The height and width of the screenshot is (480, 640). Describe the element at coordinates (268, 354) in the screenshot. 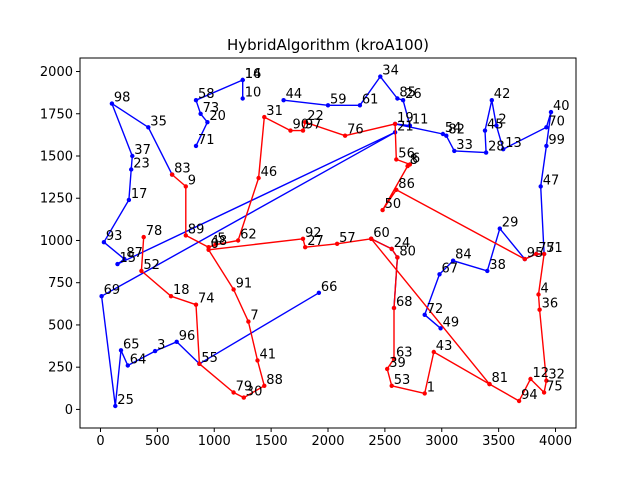

I see `node-label-41: 41` at that location.